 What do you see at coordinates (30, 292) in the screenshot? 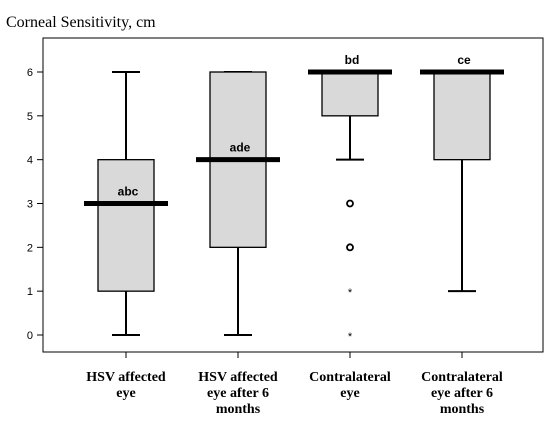
I see `y-tick-label: 1` at bounding box center [30, 292].